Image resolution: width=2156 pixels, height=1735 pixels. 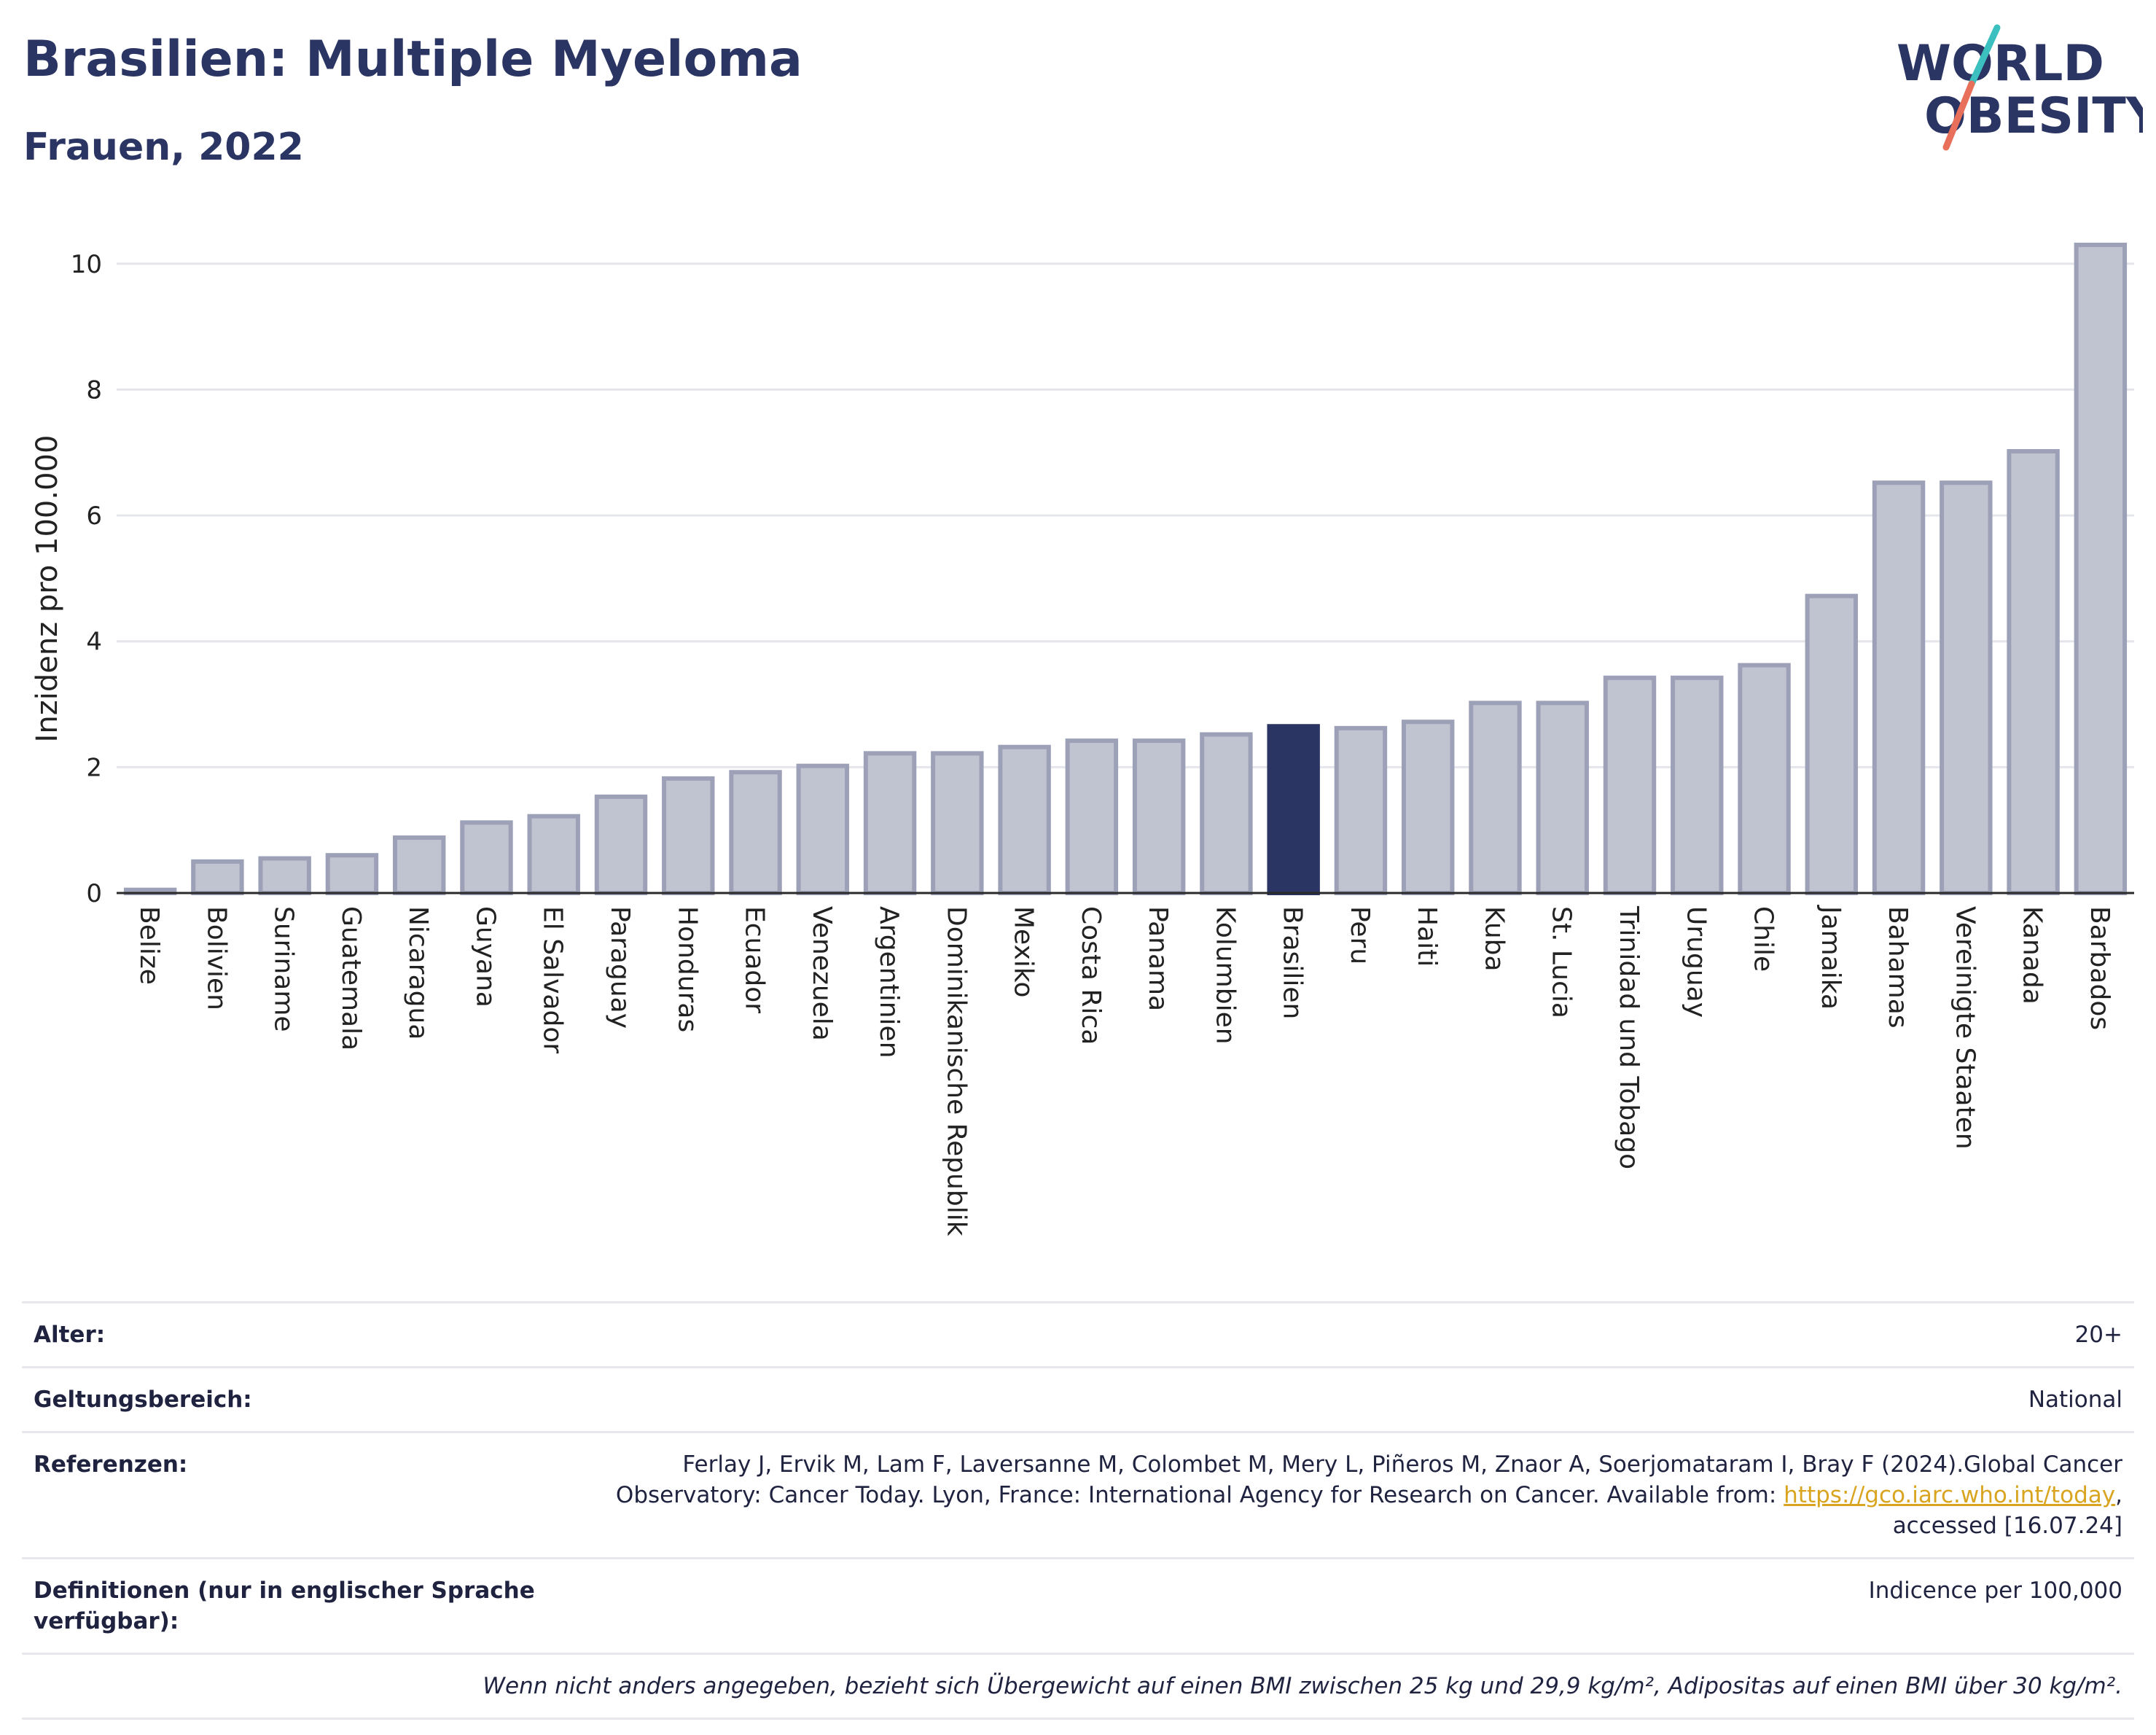 What do you see at coordinates (94, 893) in the screenshot?
I see `y-tick-label: 0` at bounding box center [94, 893].